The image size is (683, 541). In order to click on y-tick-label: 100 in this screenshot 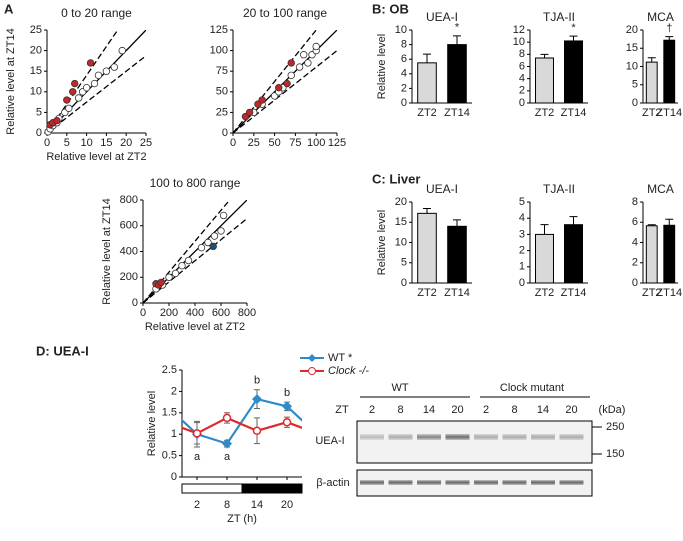, I will do `click(219, 51)`.